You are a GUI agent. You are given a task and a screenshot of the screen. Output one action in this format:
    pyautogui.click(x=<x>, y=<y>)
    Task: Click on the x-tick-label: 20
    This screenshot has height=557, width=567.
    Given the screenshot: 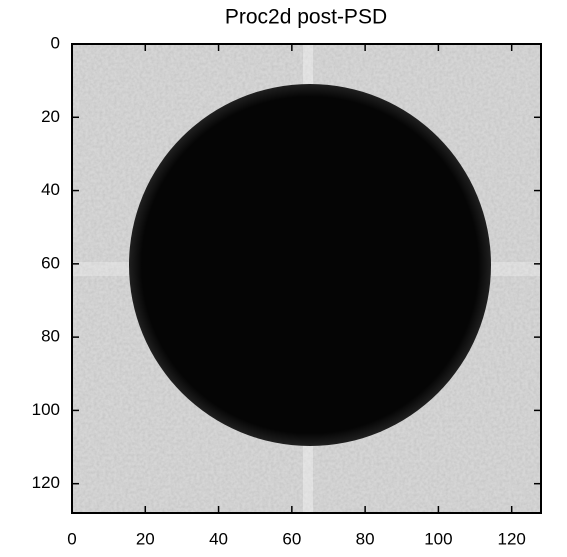 What is the action you would take?
    pyautogui.click(x=145, y=538)
    